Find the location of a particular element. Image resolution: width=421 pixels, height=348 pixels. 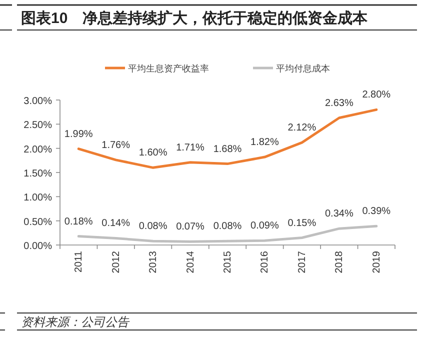

data-label: 0.07% is located at coordinates (190, 227).